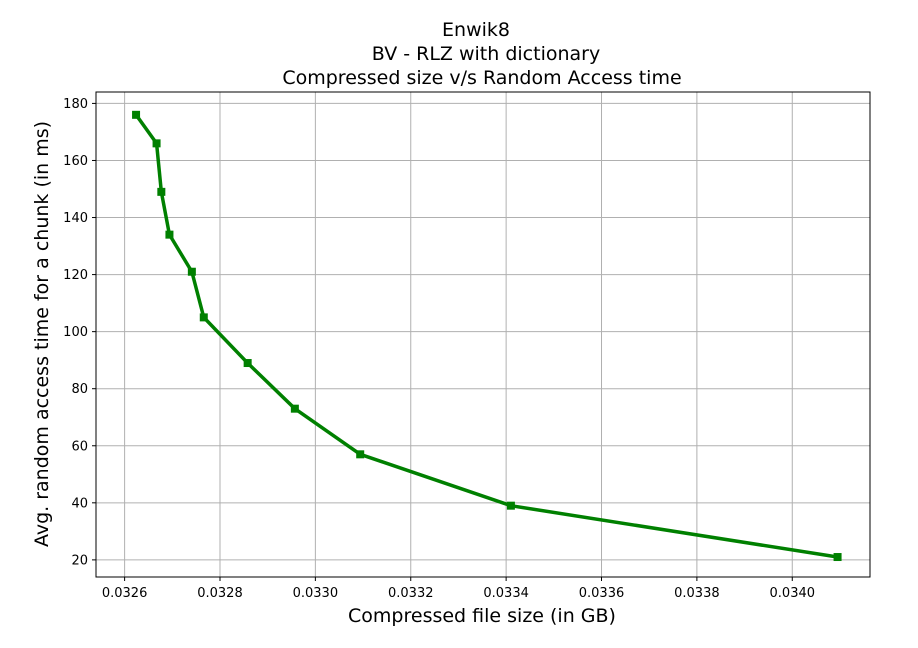 This screenshot has width=918, height=648. Describe the element at coordinates (602, 593) in the screenshot. I see `x-tick-label: 0.0336` at that location.